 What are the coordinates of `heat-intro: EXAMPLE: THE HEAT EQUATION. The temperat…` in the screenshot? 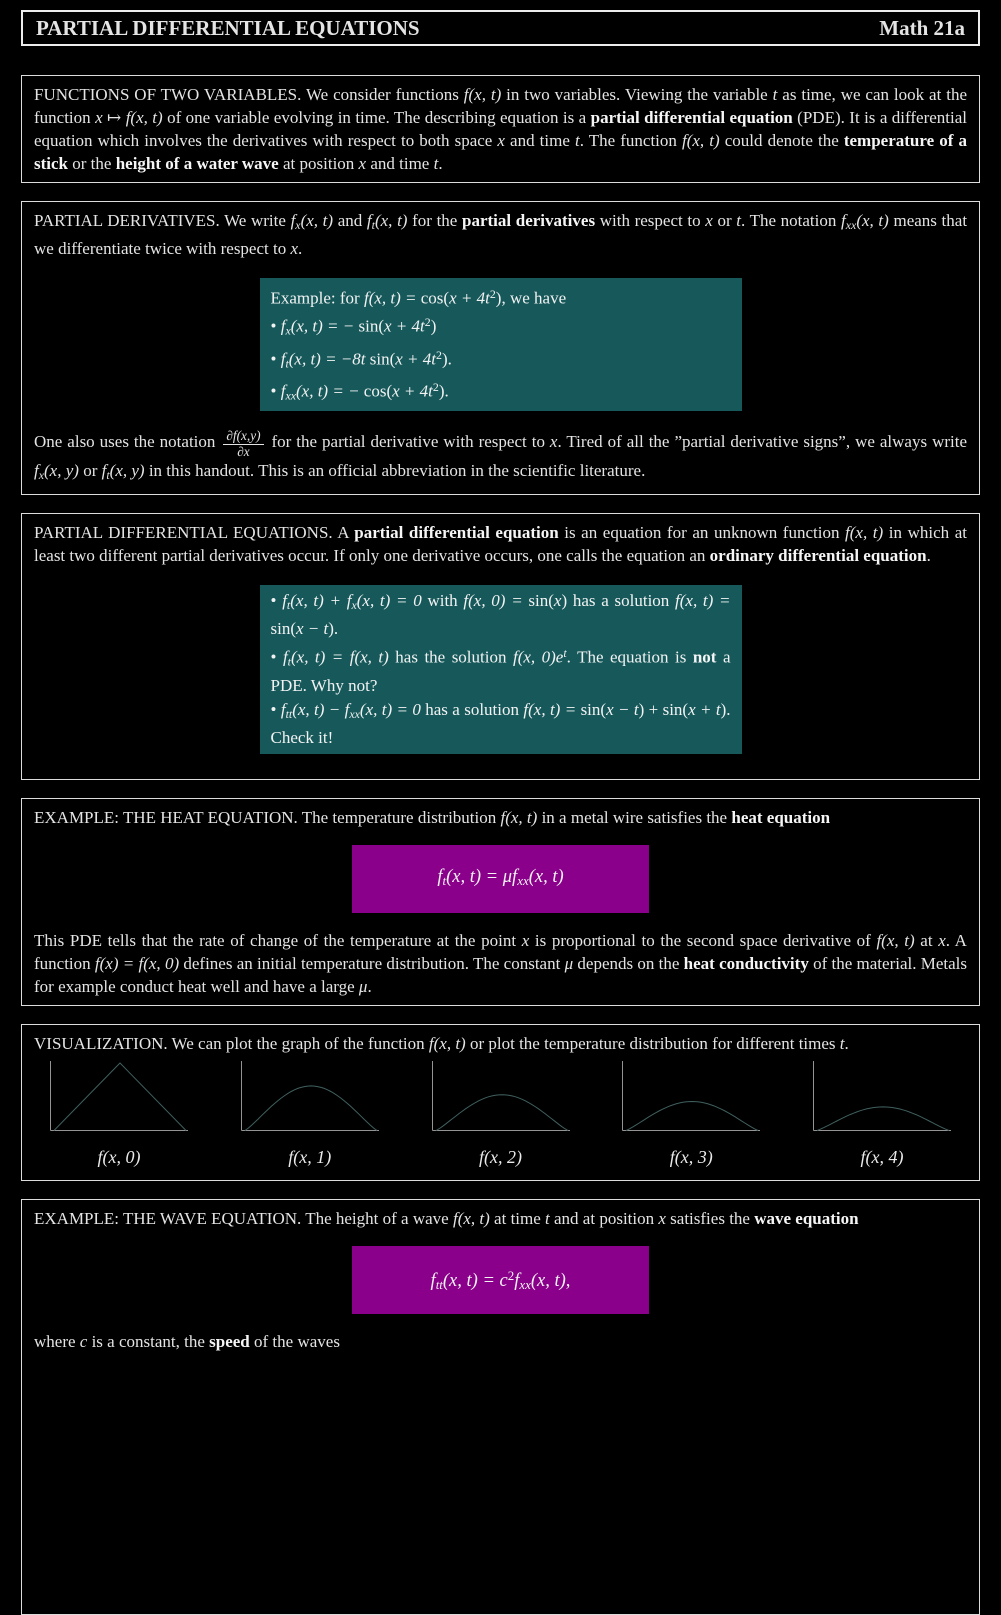 It's located at (432, 817).